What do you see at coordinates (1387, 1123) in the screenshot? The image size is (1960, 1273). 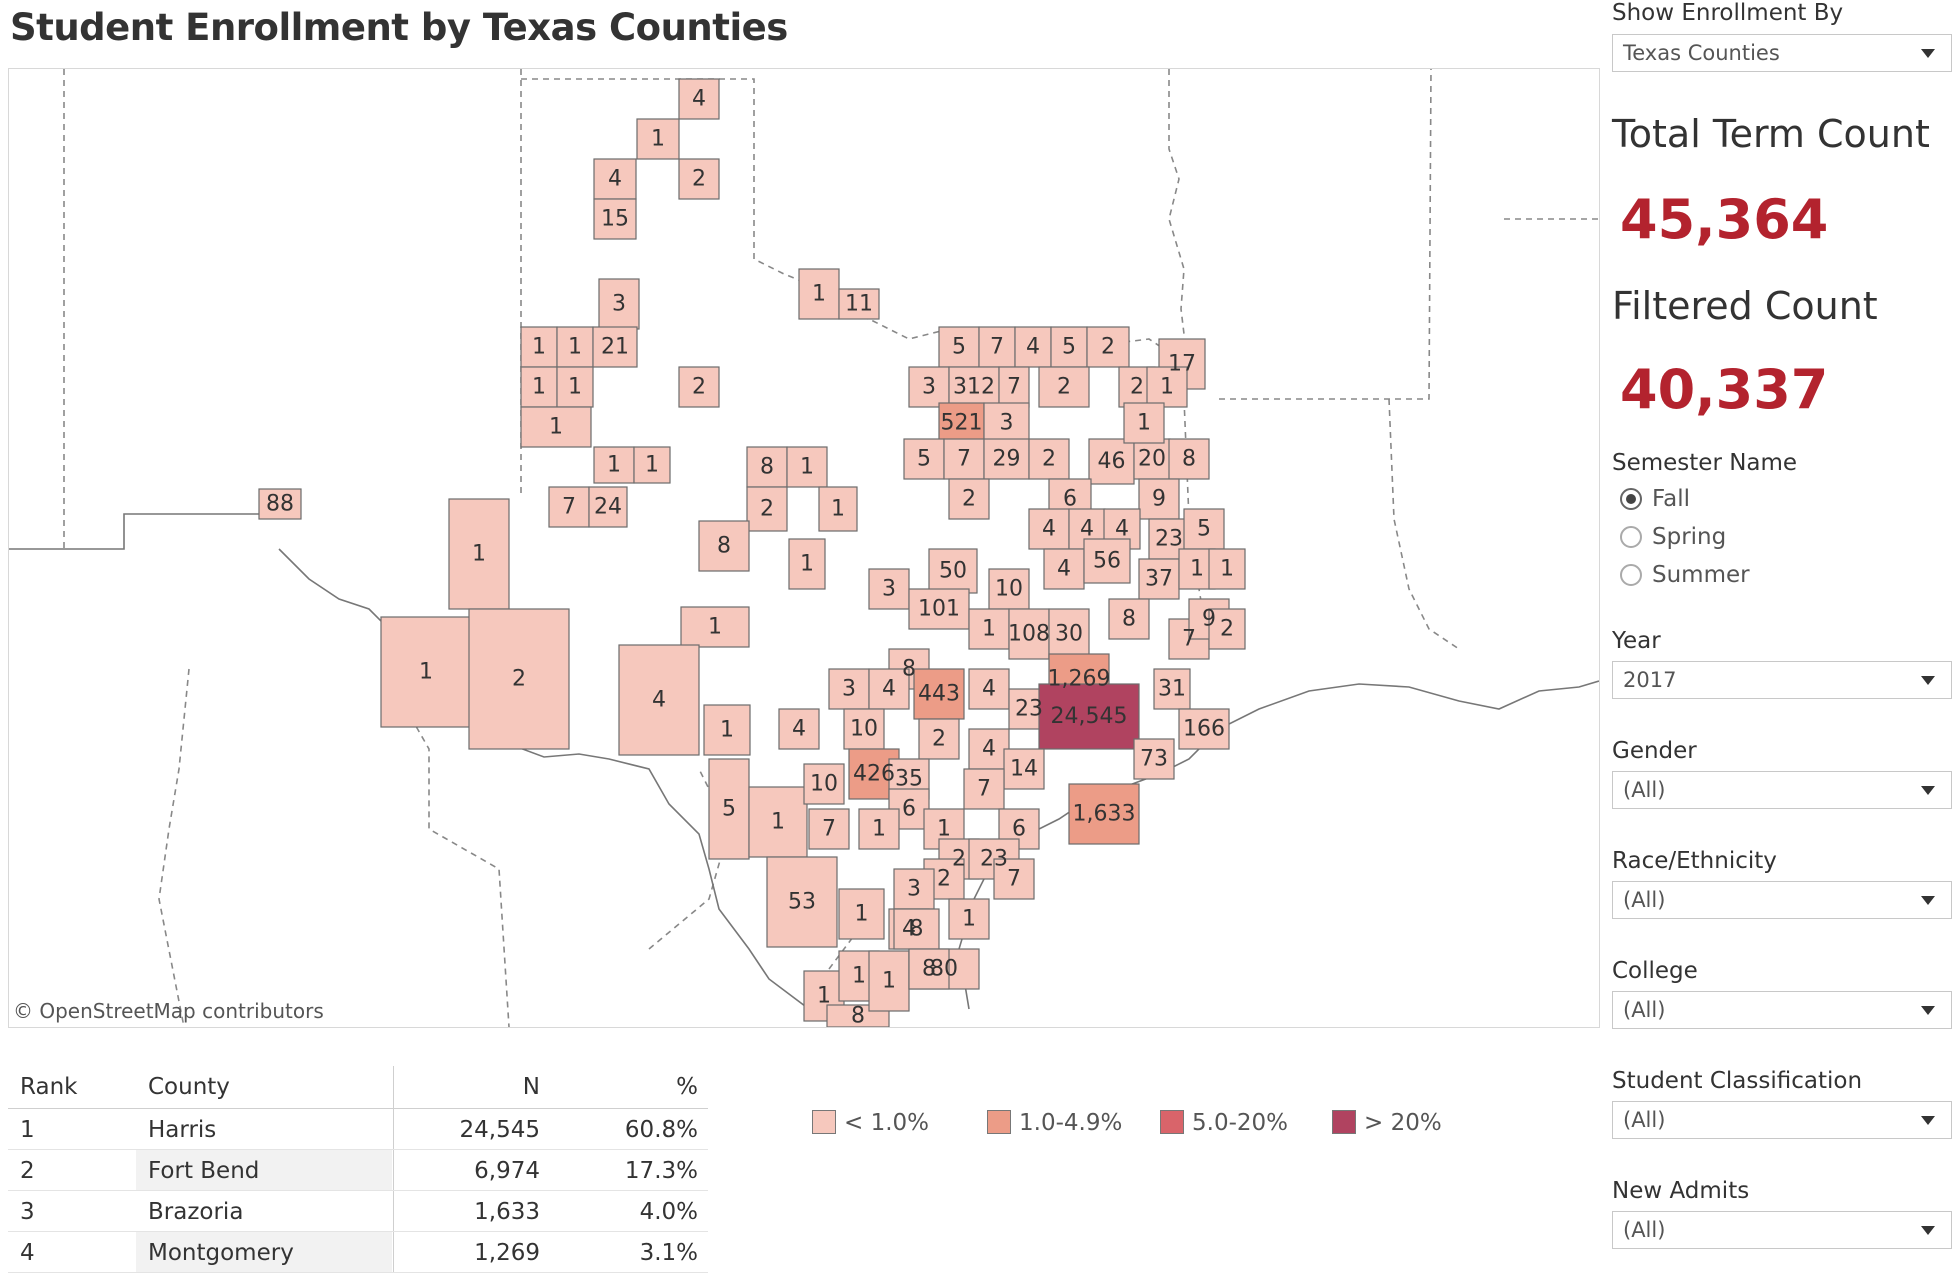 I see `legend-item-gt20: > 20%` at bounding box center [1387, 1123].